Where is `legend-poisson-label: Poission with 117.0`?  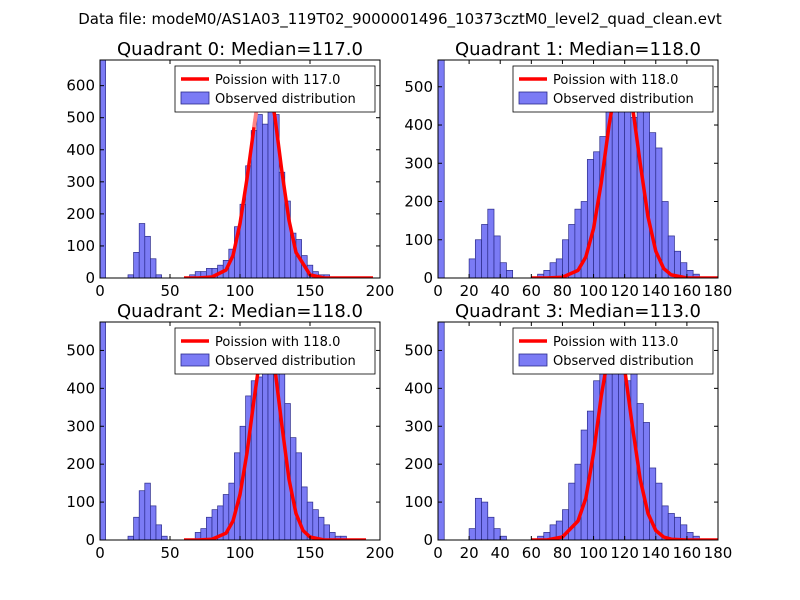 legend-poisson-label: Poission with 117.0 is located at coordinates (277, 80).